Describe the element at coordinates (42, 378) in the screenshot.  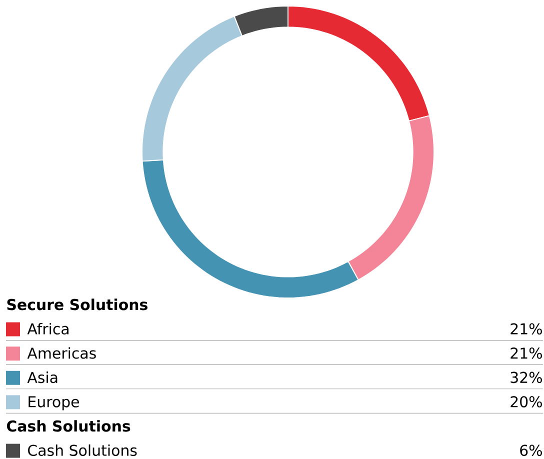
I see `legend-label: Asia` at that location.